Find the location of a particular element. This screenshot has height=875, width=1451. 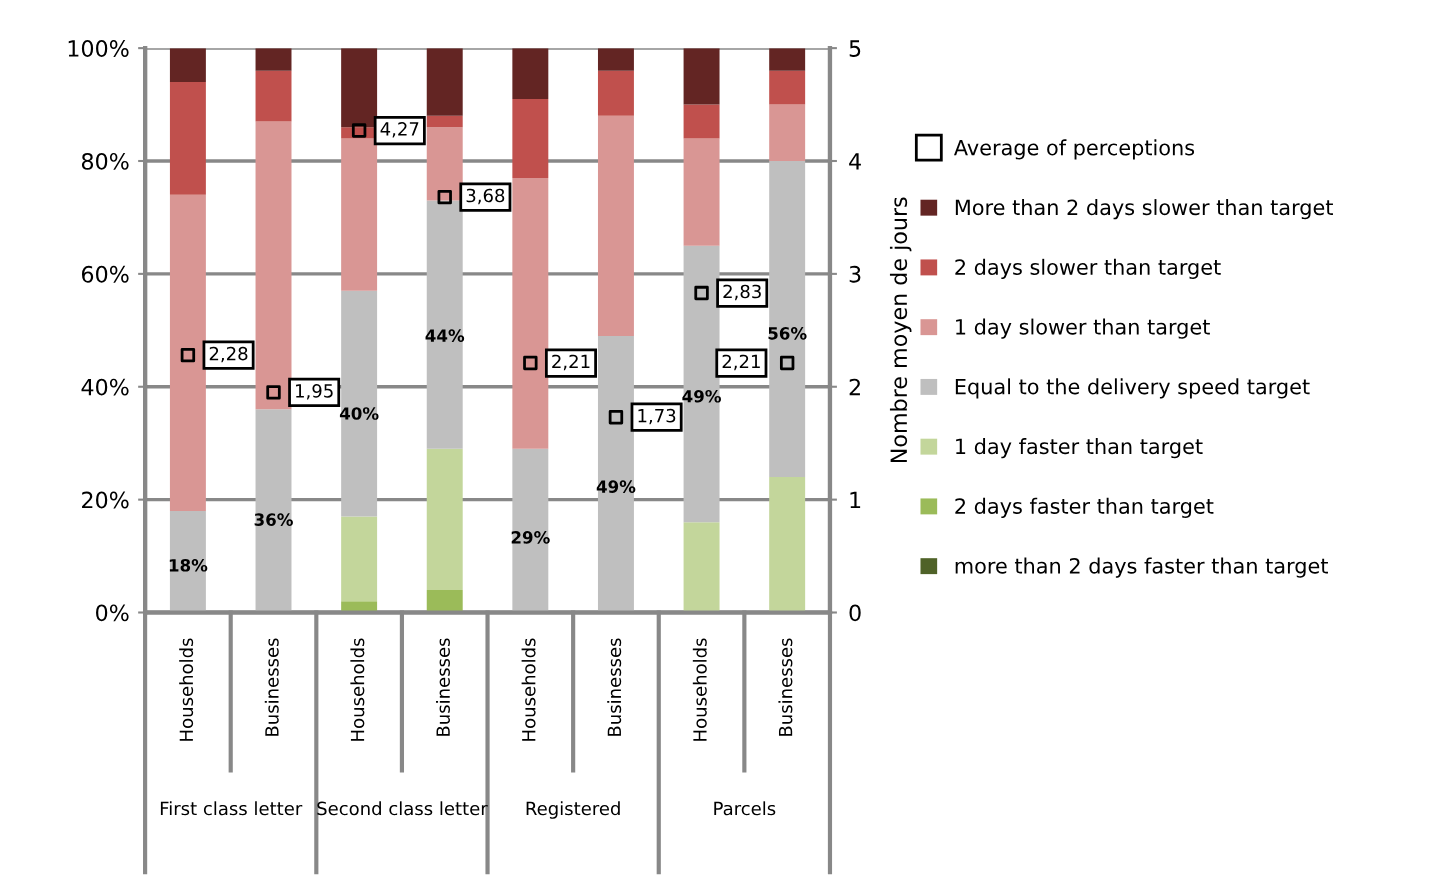

data-label: 3,68 is located at coordinates (485, 196).